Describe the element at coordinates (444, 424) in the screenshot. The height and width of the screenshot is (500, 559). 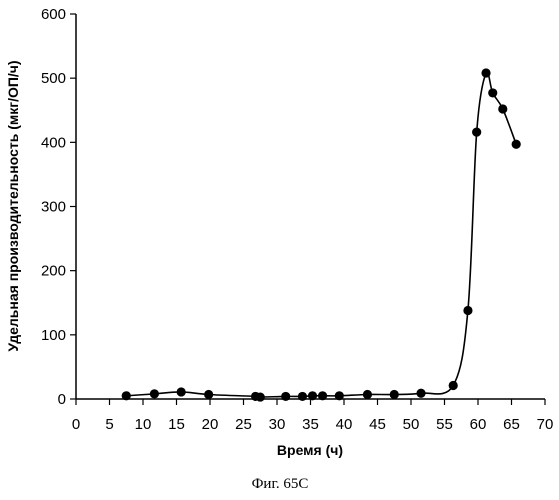
I see `x-tick-label: 55` at that location.